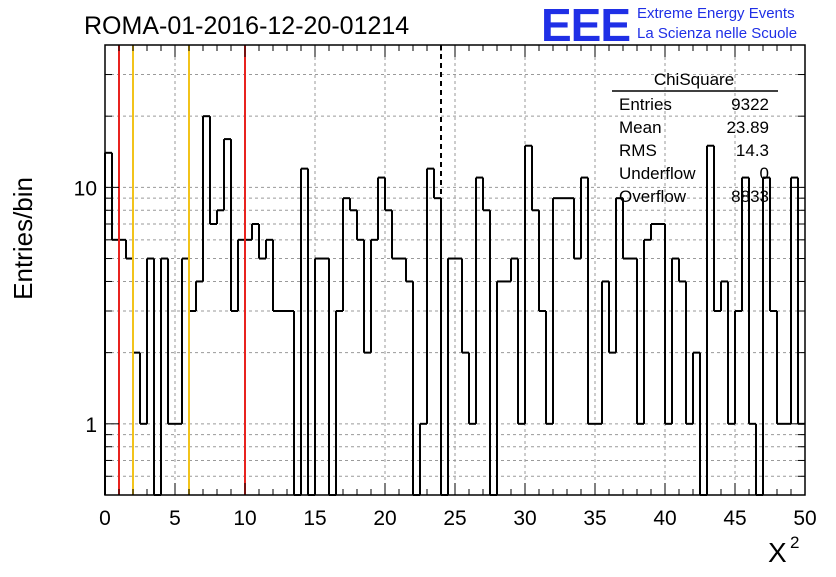 The image size is (836, 577). Describe the element at coordinates (645, 104) in the screenshot. I see `stats-entries-label: Entries` at that location.